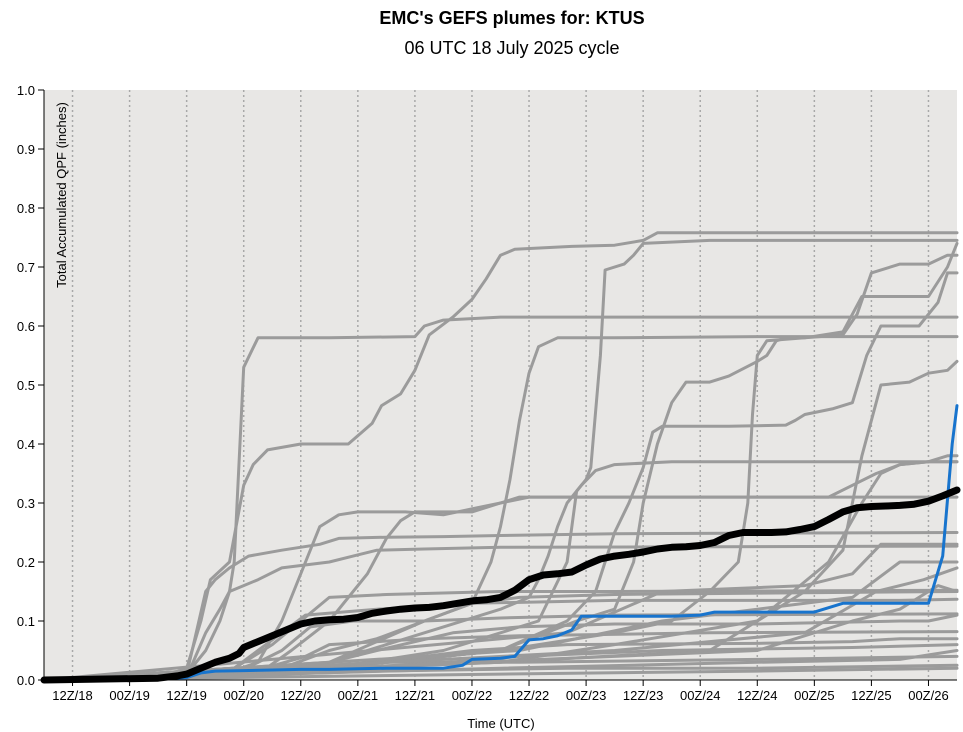 The height and width of the screenshot is (732, 963). Describe the element at coordinates (186, 695) in the screenshot. I see `x-tick-label-2: 12Z/19` at that location.